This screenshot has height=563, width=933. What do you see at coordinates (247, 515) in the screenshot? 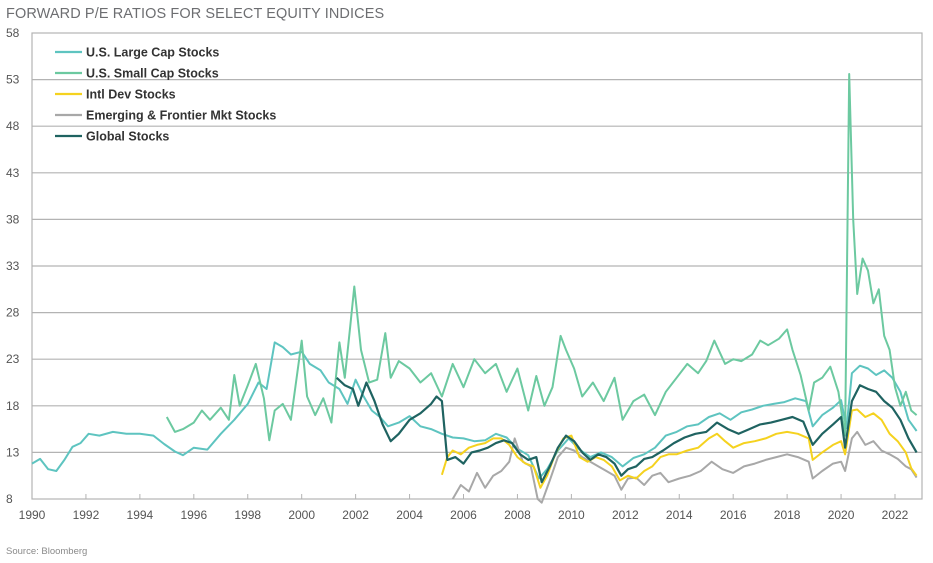
I see `x-tick-label: 1998` at bounding box center [247, 515].